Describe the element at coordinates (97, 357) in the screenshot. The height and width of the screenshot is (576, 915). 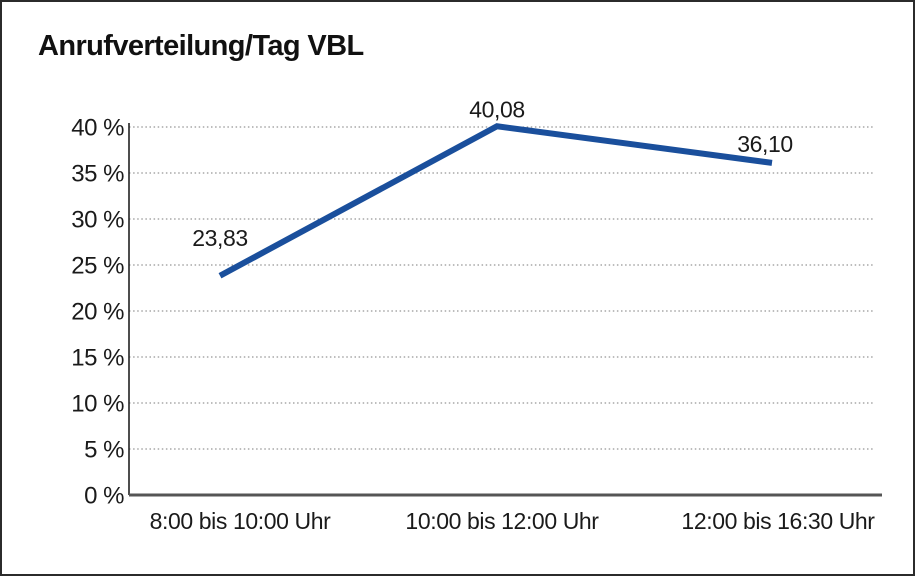
I see `y-tick-label: 15 %` at that location.